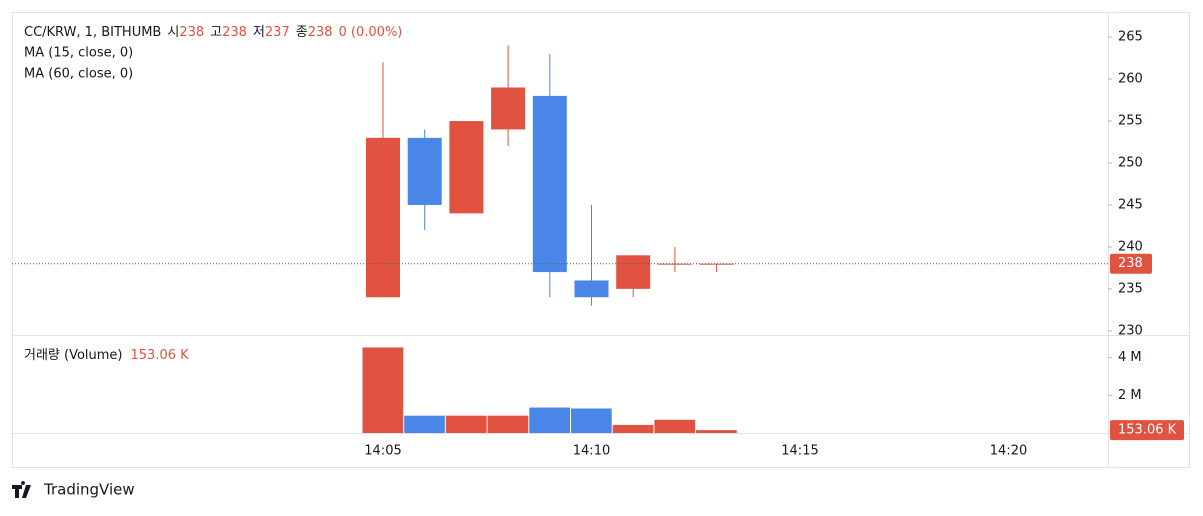 Image resolution: width=1203 pixels, height=516 pixels. What do you see at coordinates (78, 53) in the screenshot?
I see `indicator-legend: MA (15, close, 0)` at bounding box center [78, 53].